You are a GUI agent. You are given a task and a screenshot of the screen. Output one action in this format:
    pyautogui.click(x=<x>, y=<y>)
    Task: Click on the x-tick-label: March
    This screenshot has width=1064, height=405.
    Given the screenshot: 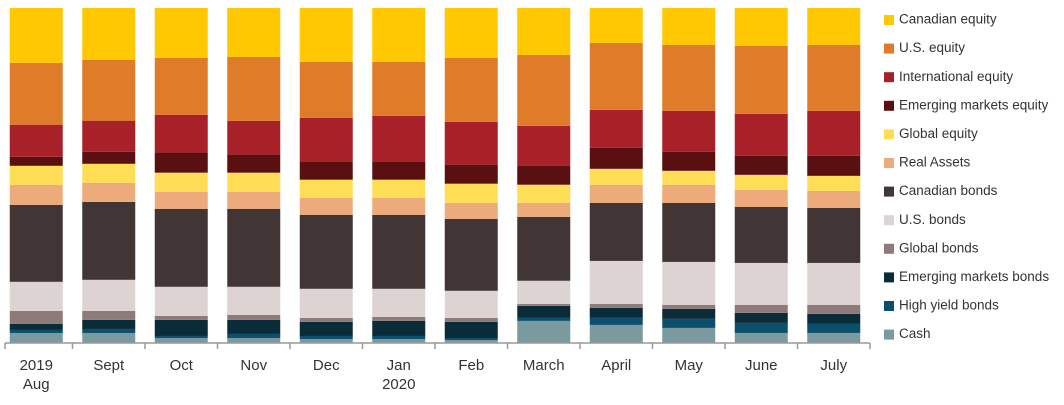 What is the action you would take?
    pyautogui.click(x=543, y=365)
    